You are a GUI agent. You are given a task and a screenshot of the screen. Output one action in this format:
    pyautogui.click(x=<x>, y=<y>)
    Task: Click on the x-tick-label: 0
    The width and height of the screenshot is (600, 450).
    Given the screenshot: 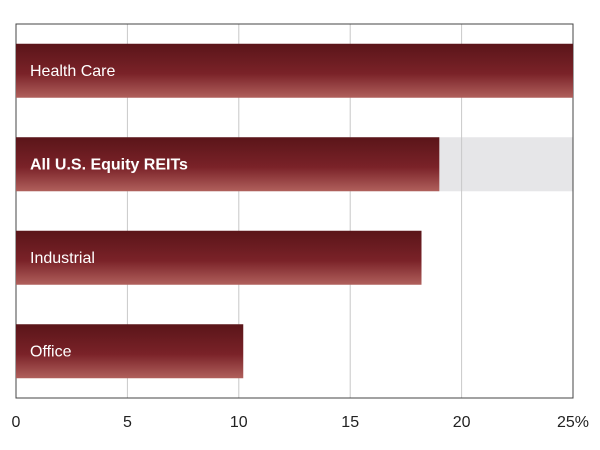 What is the action you would take?
    pyautogui.click(x=16, y=422)
    